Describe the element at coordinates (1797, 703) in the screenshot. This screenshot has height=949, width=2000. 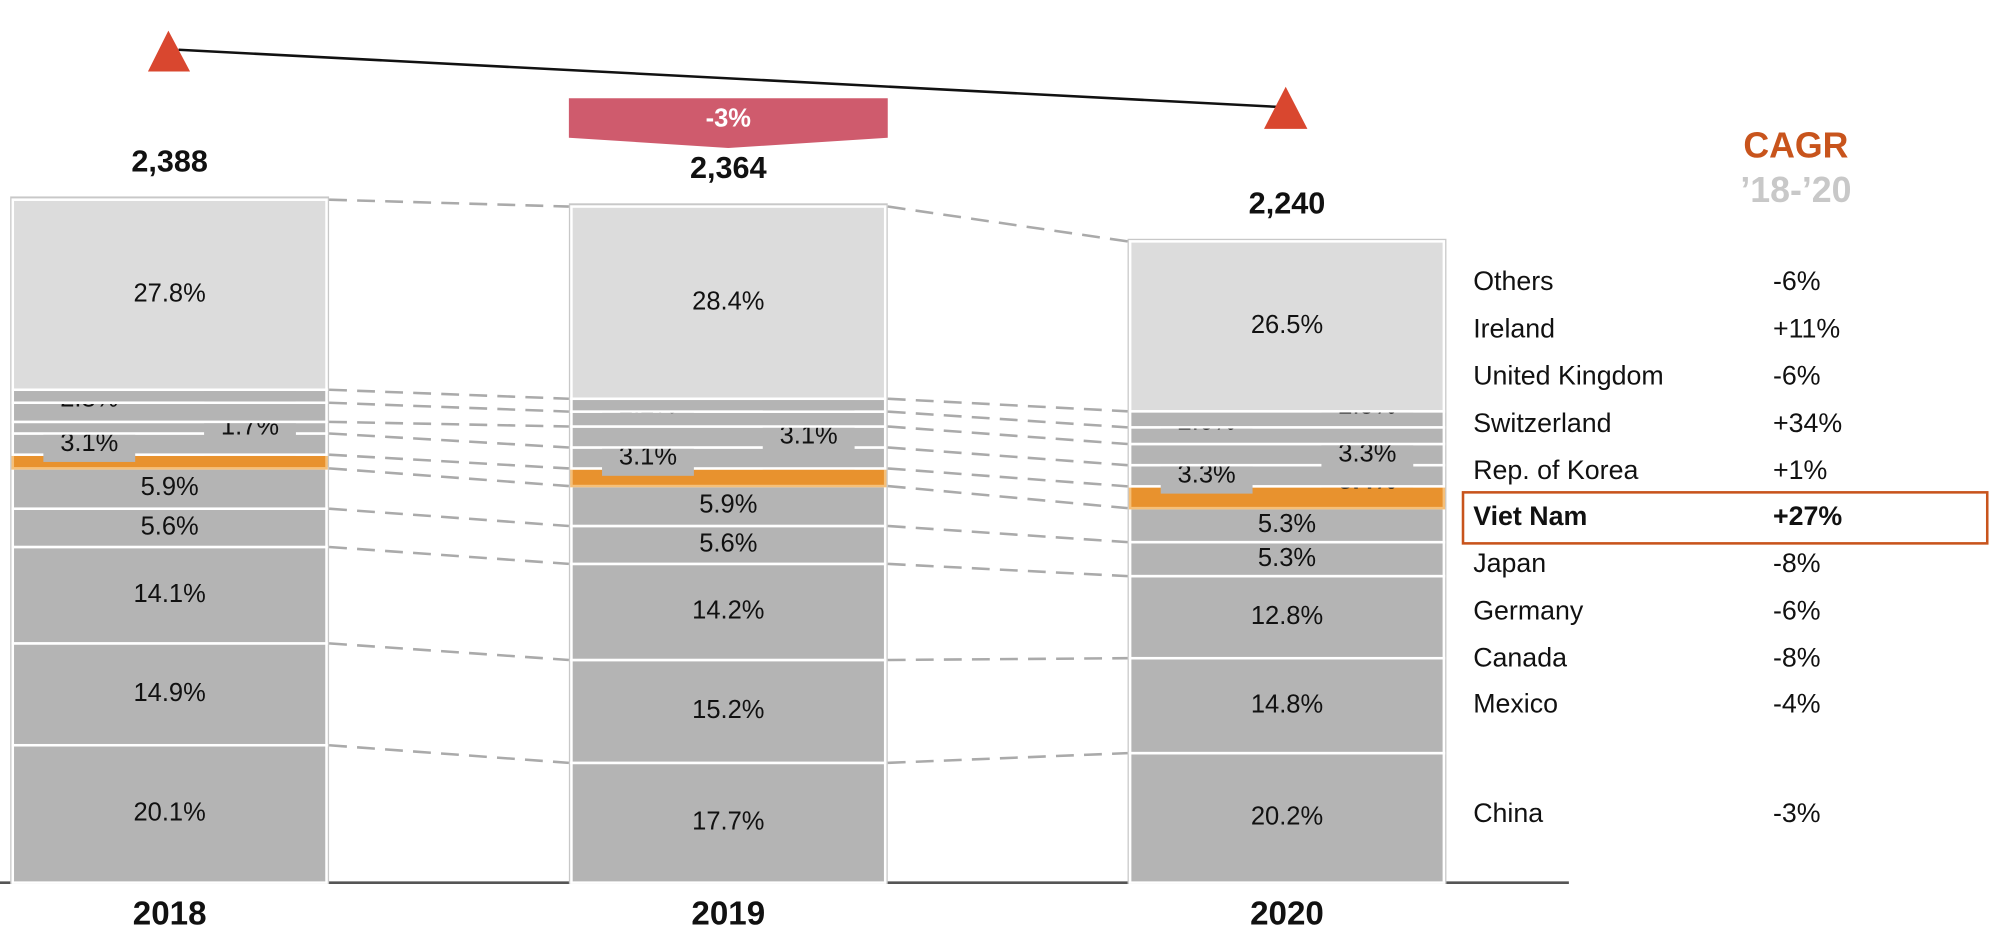
I see `cagr-label: -4%` at that location.